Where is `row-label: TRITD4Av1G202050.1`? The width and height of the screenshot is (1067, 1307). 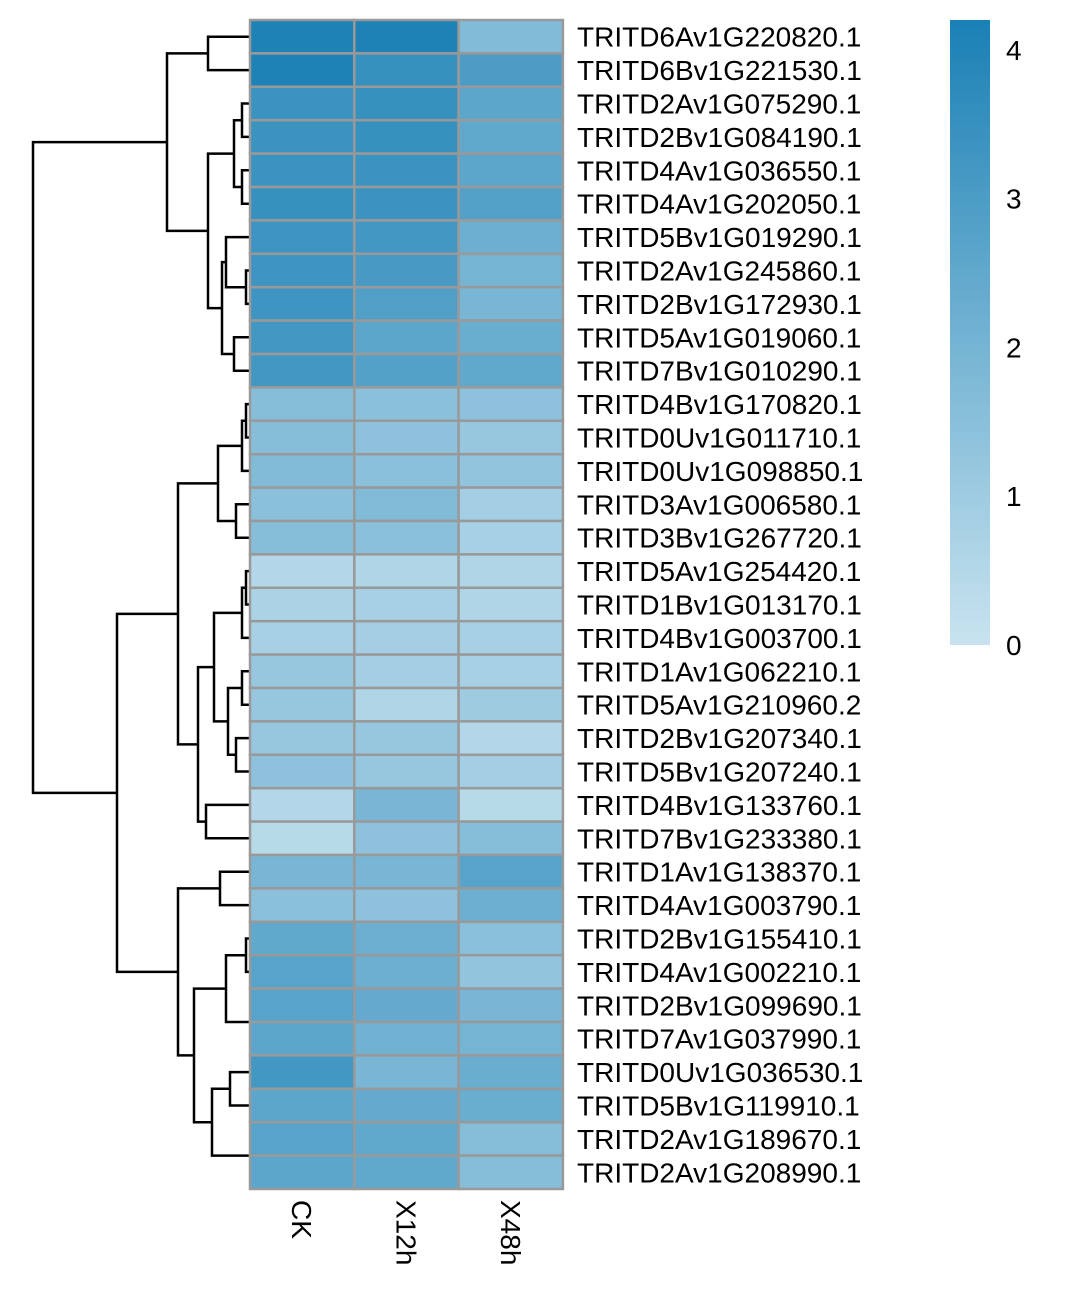
row-label: TRITD4Av1G202050.1 is located at coordinates (719, 204).